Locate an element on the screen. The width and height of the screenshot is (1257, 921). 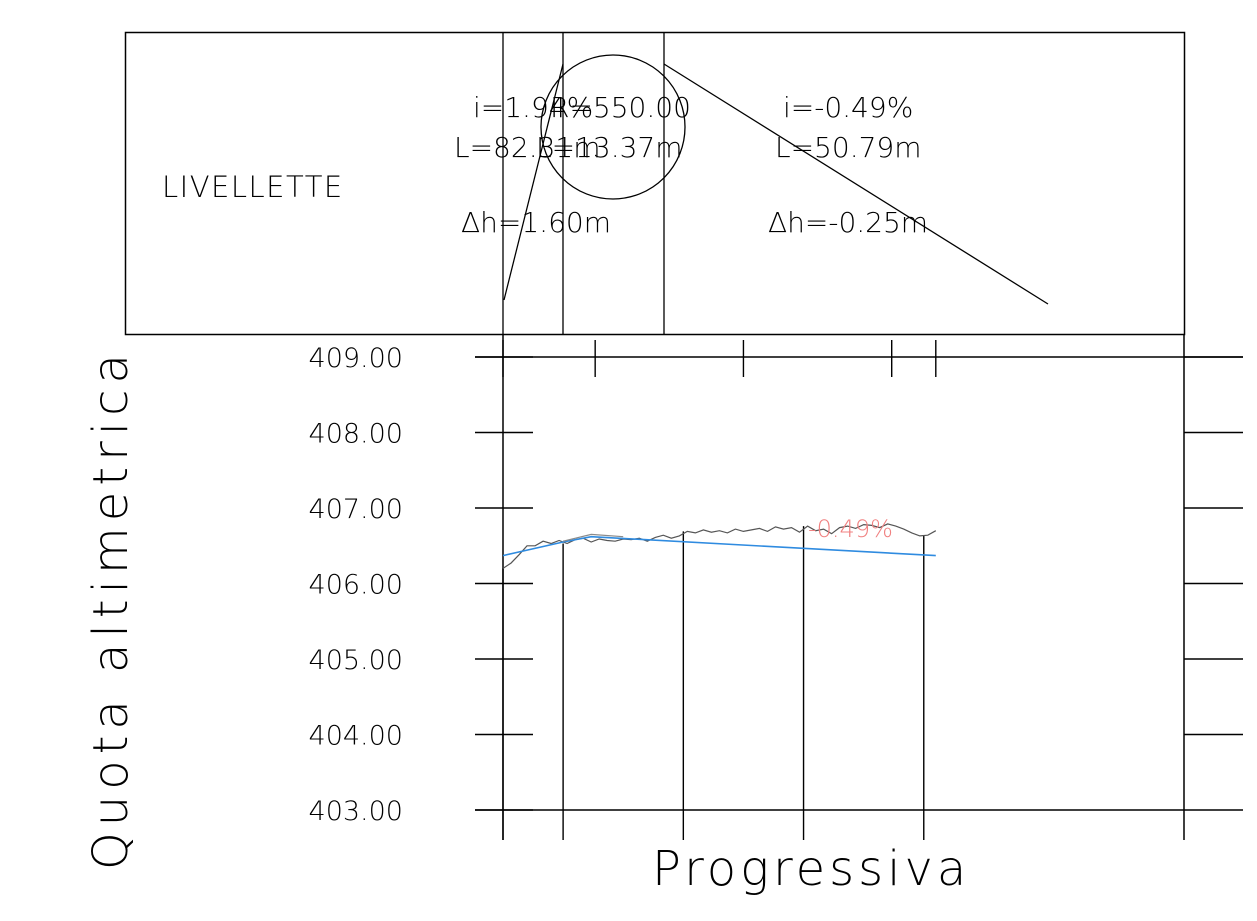
y-tick-label: 409.00 is located at coordinates (356, 358).